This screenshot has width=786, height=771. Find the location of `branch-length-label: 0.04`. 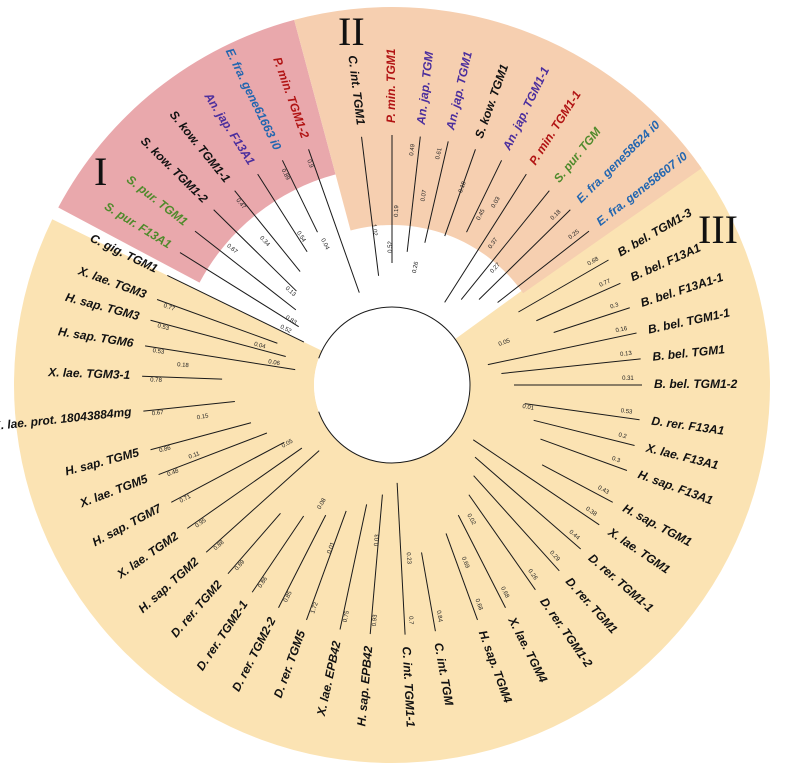

branch-length-label: 0.04 is located at coordinates (324, 245).